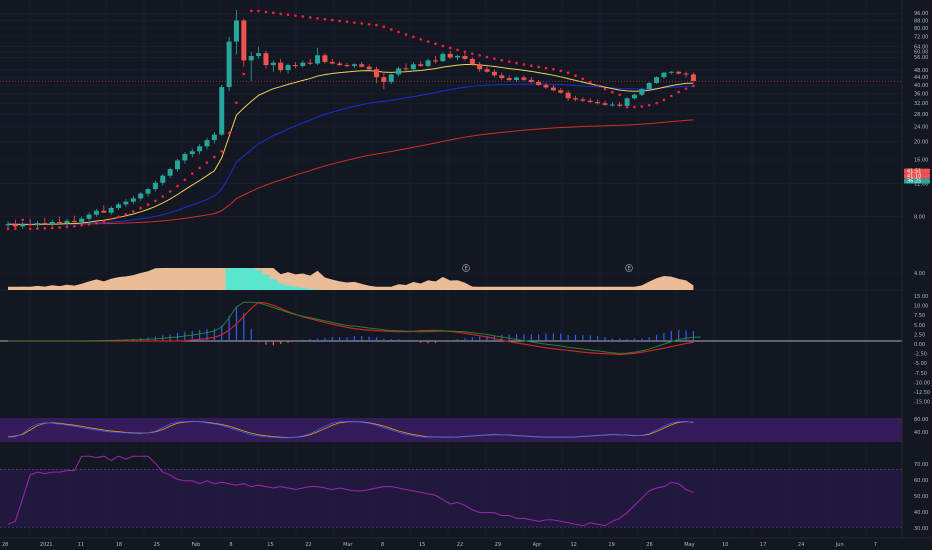  Describe the element at coordinates (919, 217) in the screenshot. I see `price-tick-label: 8.00` at that location.